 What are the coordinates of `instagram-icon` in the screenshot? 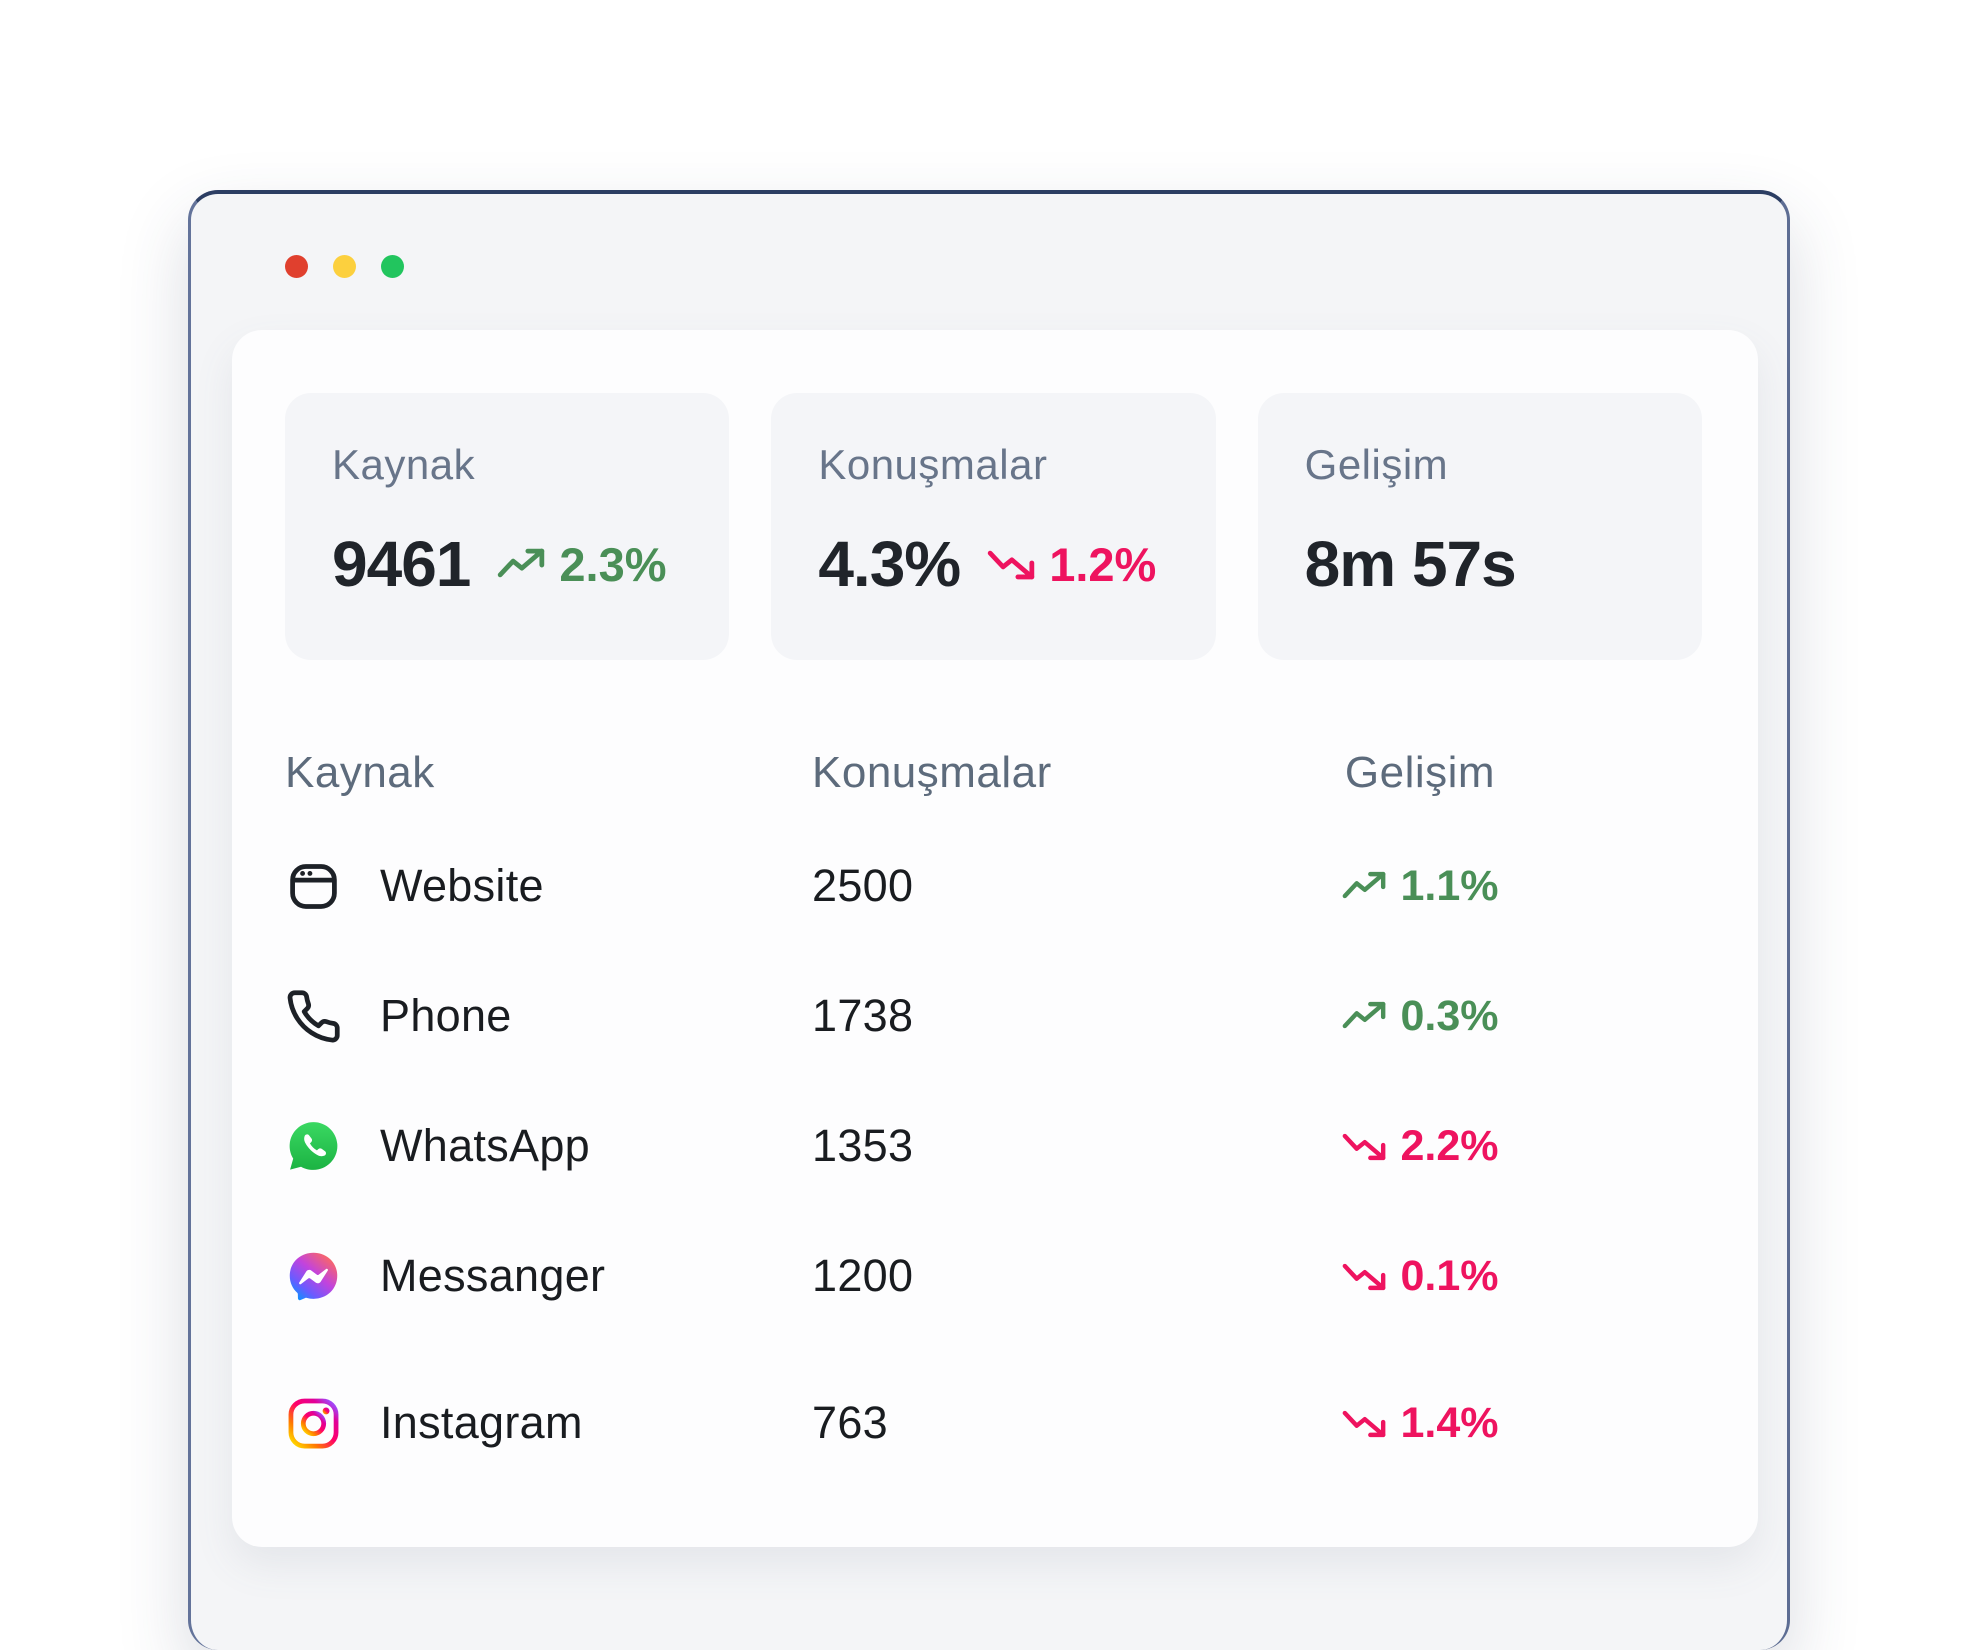 It's located at (313, 1423).